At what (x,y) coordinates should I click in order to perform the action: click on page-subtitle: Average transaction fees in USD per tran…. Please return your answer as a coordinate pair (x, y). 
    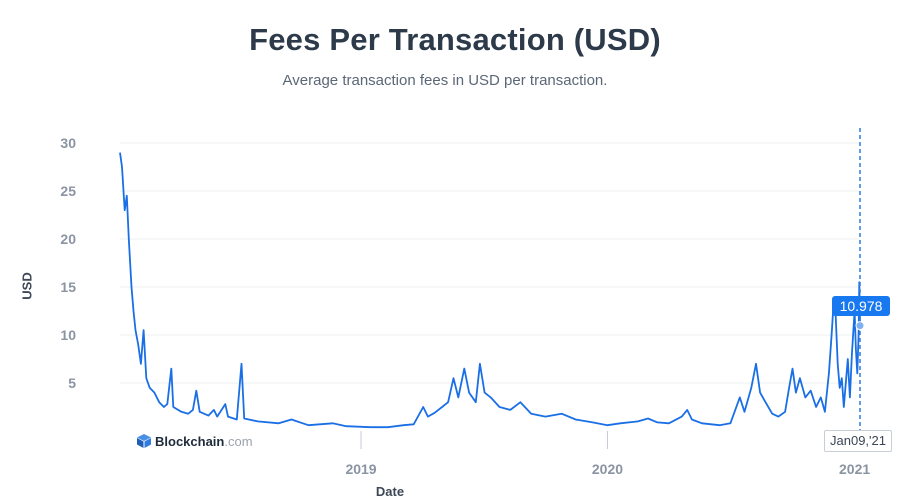
    Looking at the image, I should click on (445, 80).